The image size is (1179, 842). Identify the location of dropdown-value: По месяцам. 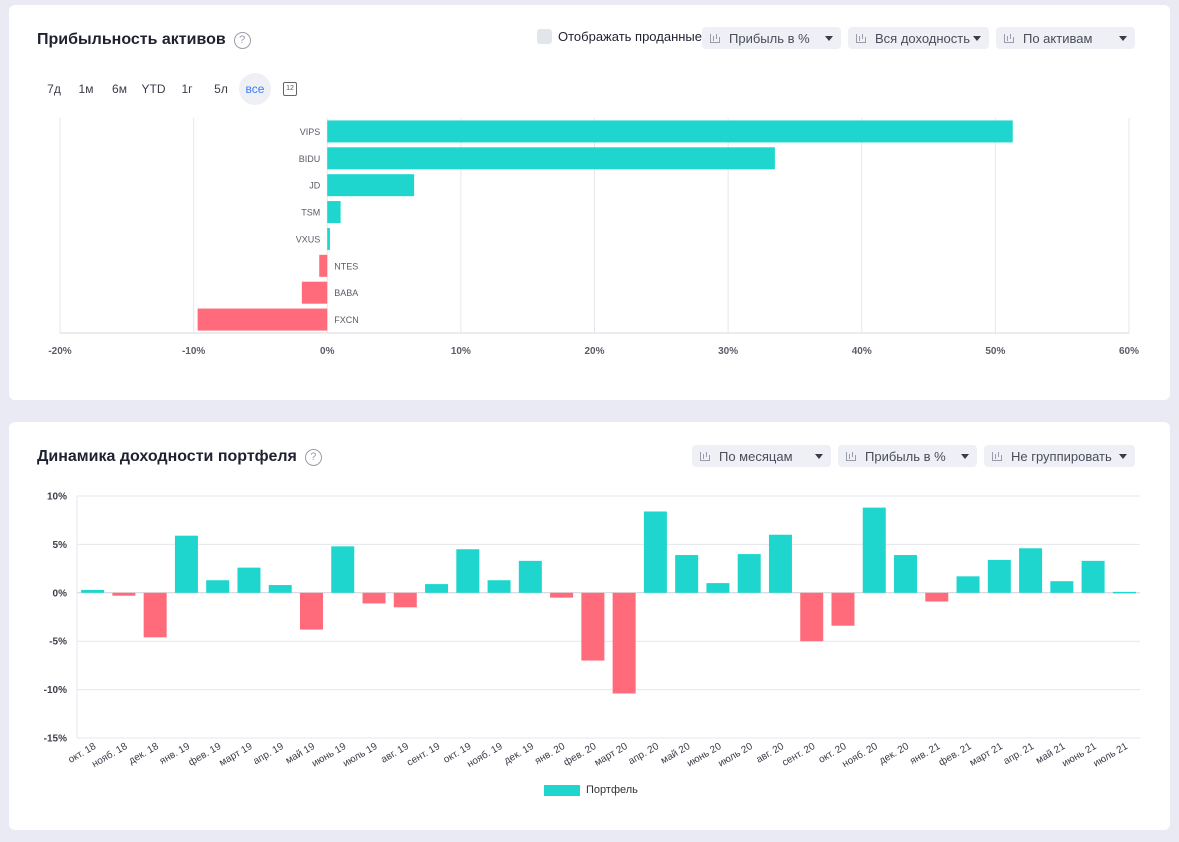
(756, 456).